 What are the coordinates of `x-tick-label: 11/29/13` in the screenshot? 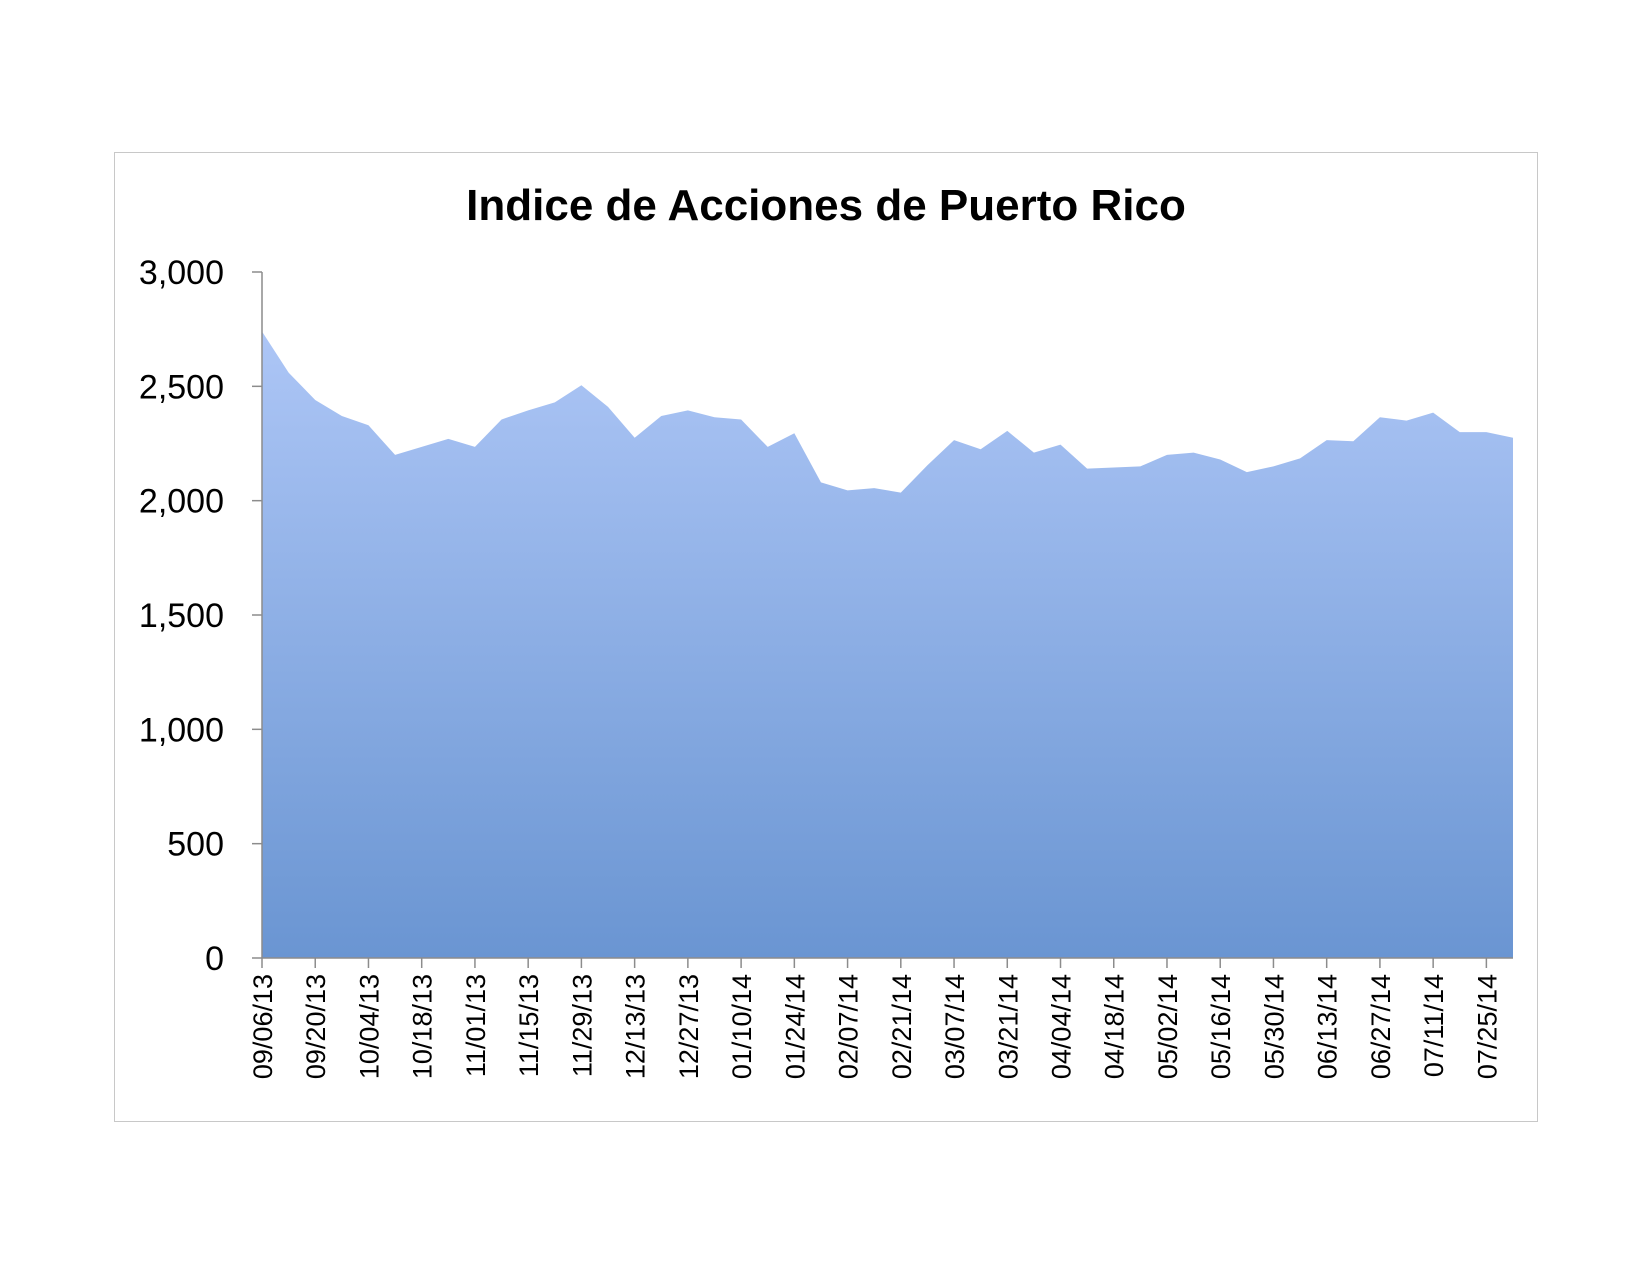 It's located at (582, 1025).